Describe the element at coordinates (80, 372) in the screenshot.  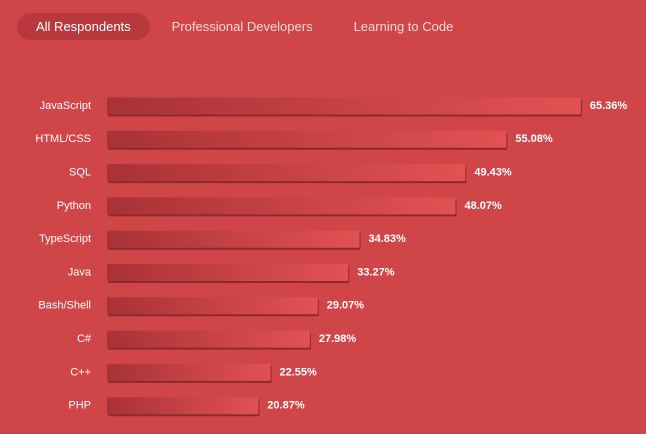
I see `category-label: C++` at that location.